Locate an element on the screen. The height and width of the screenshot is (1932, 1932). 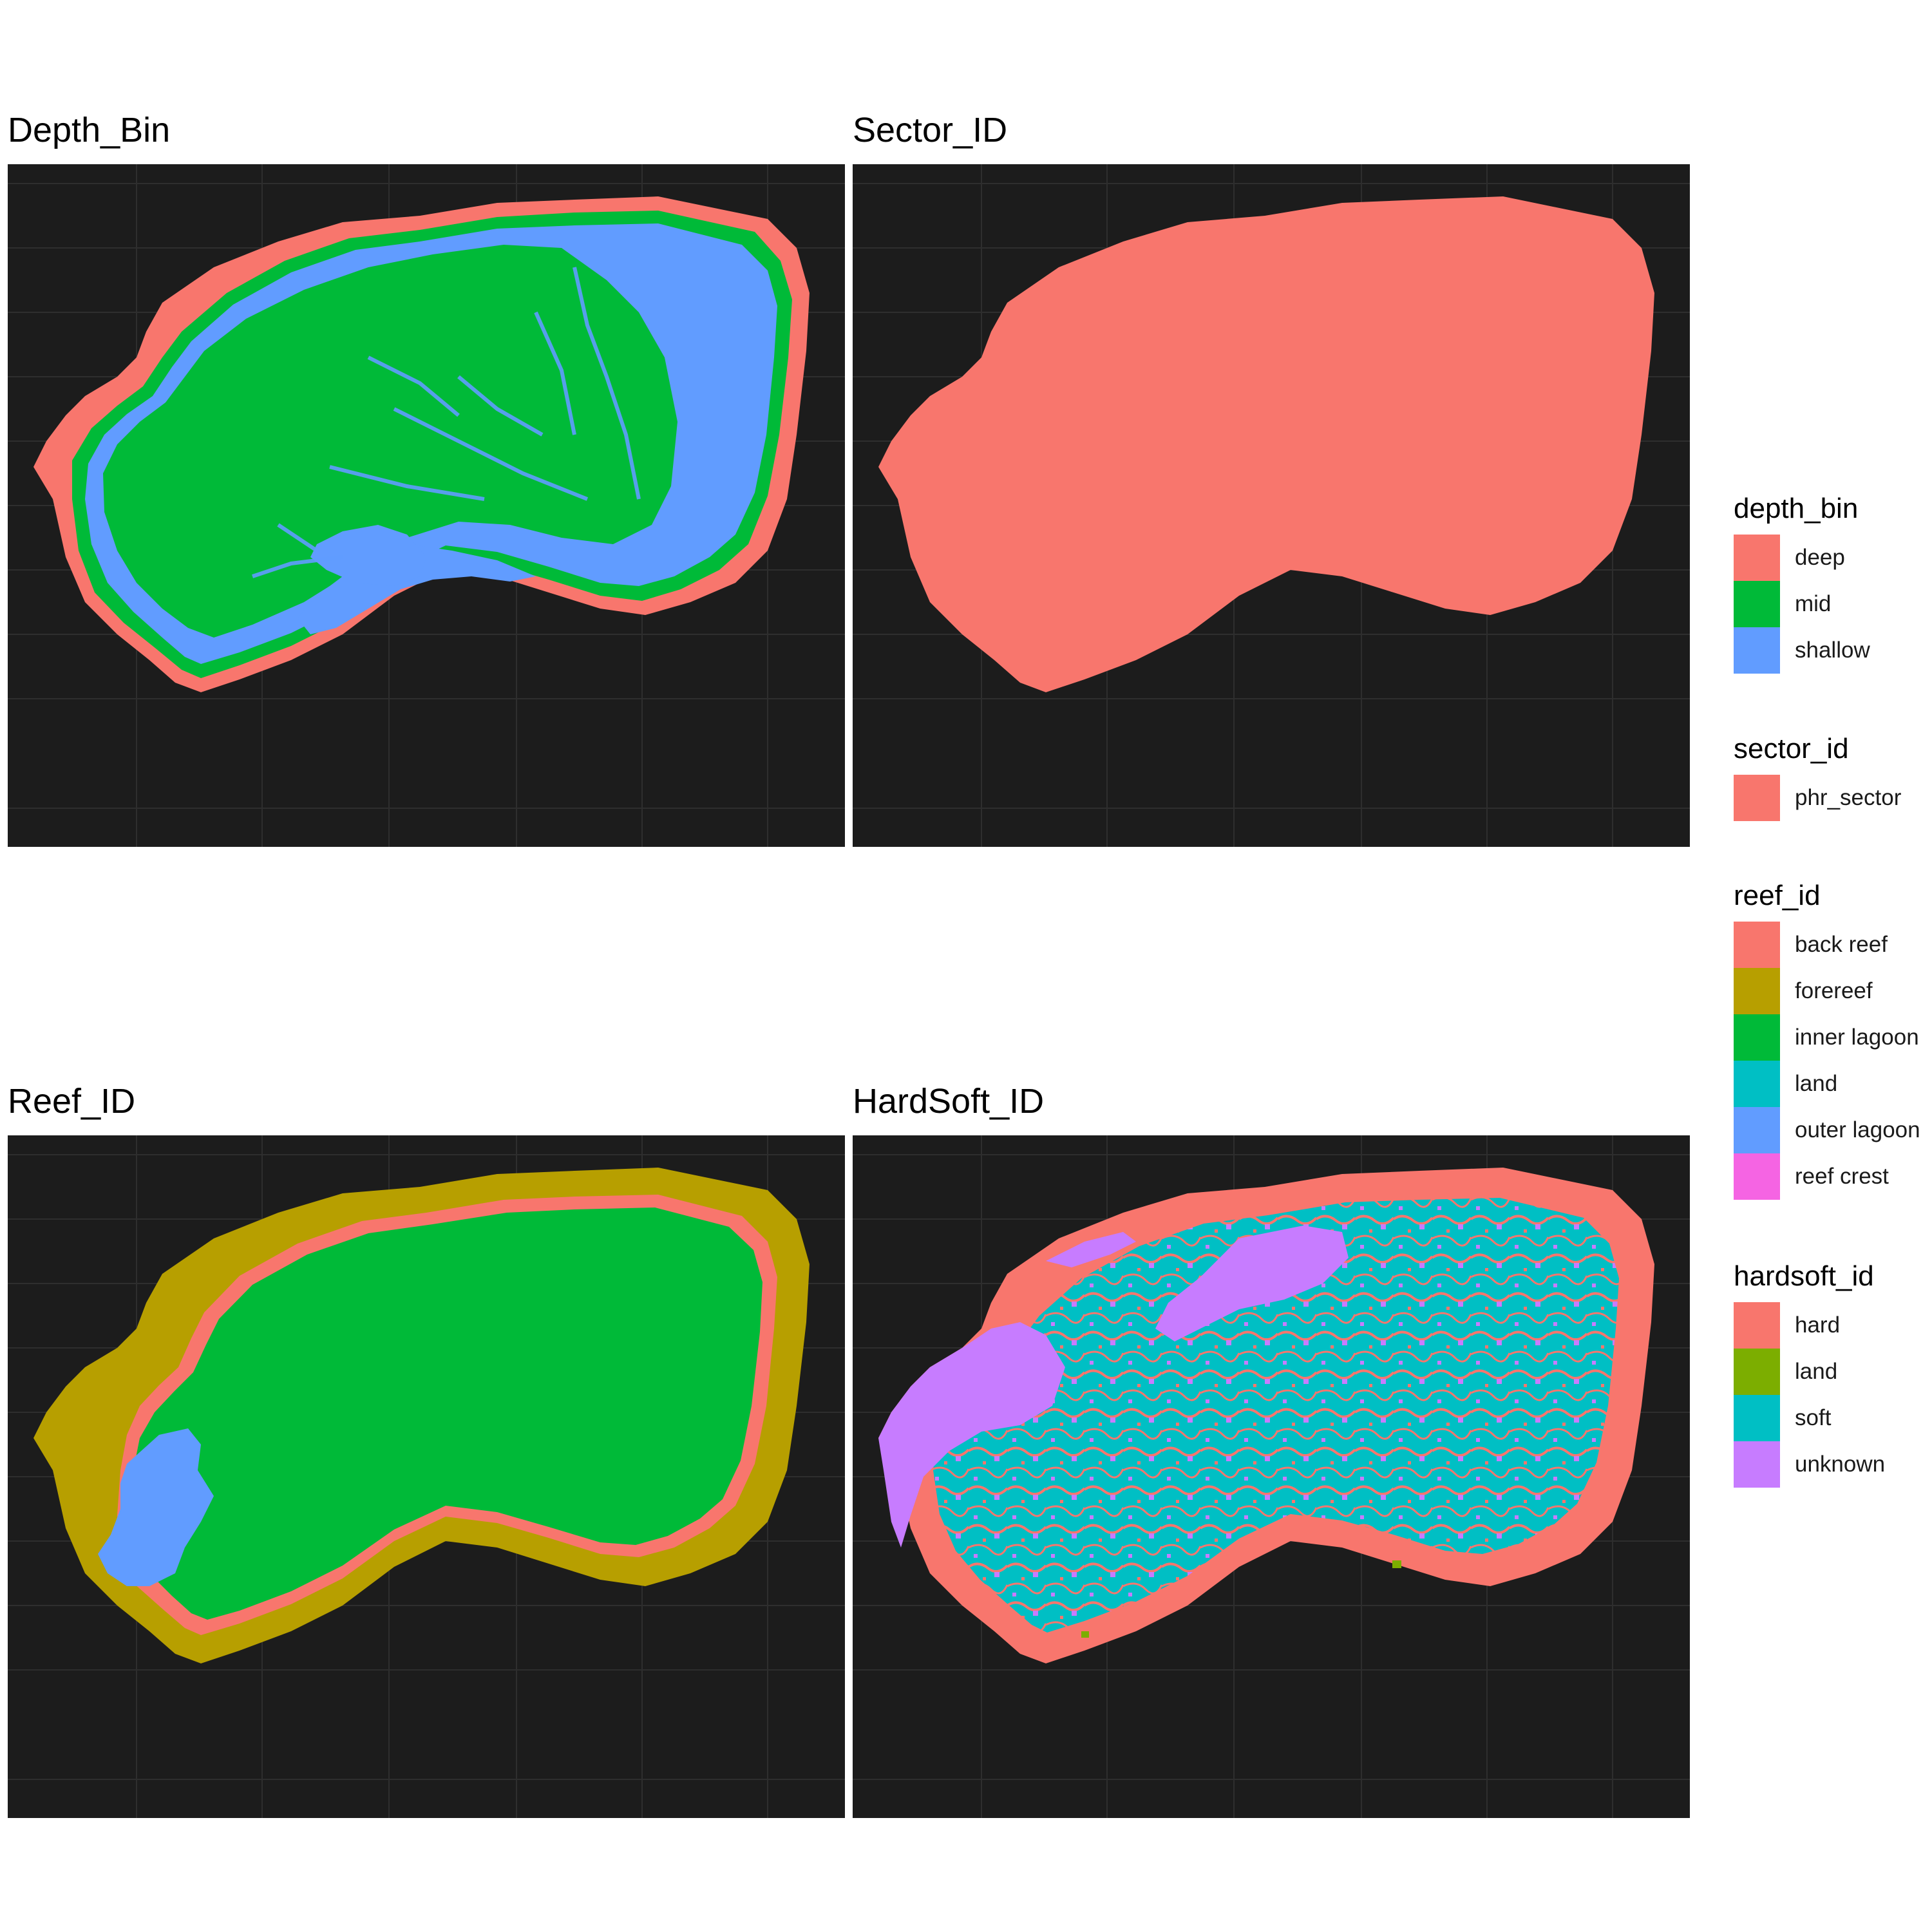
legend-item: forereef is located at coordinates (1833, 991).